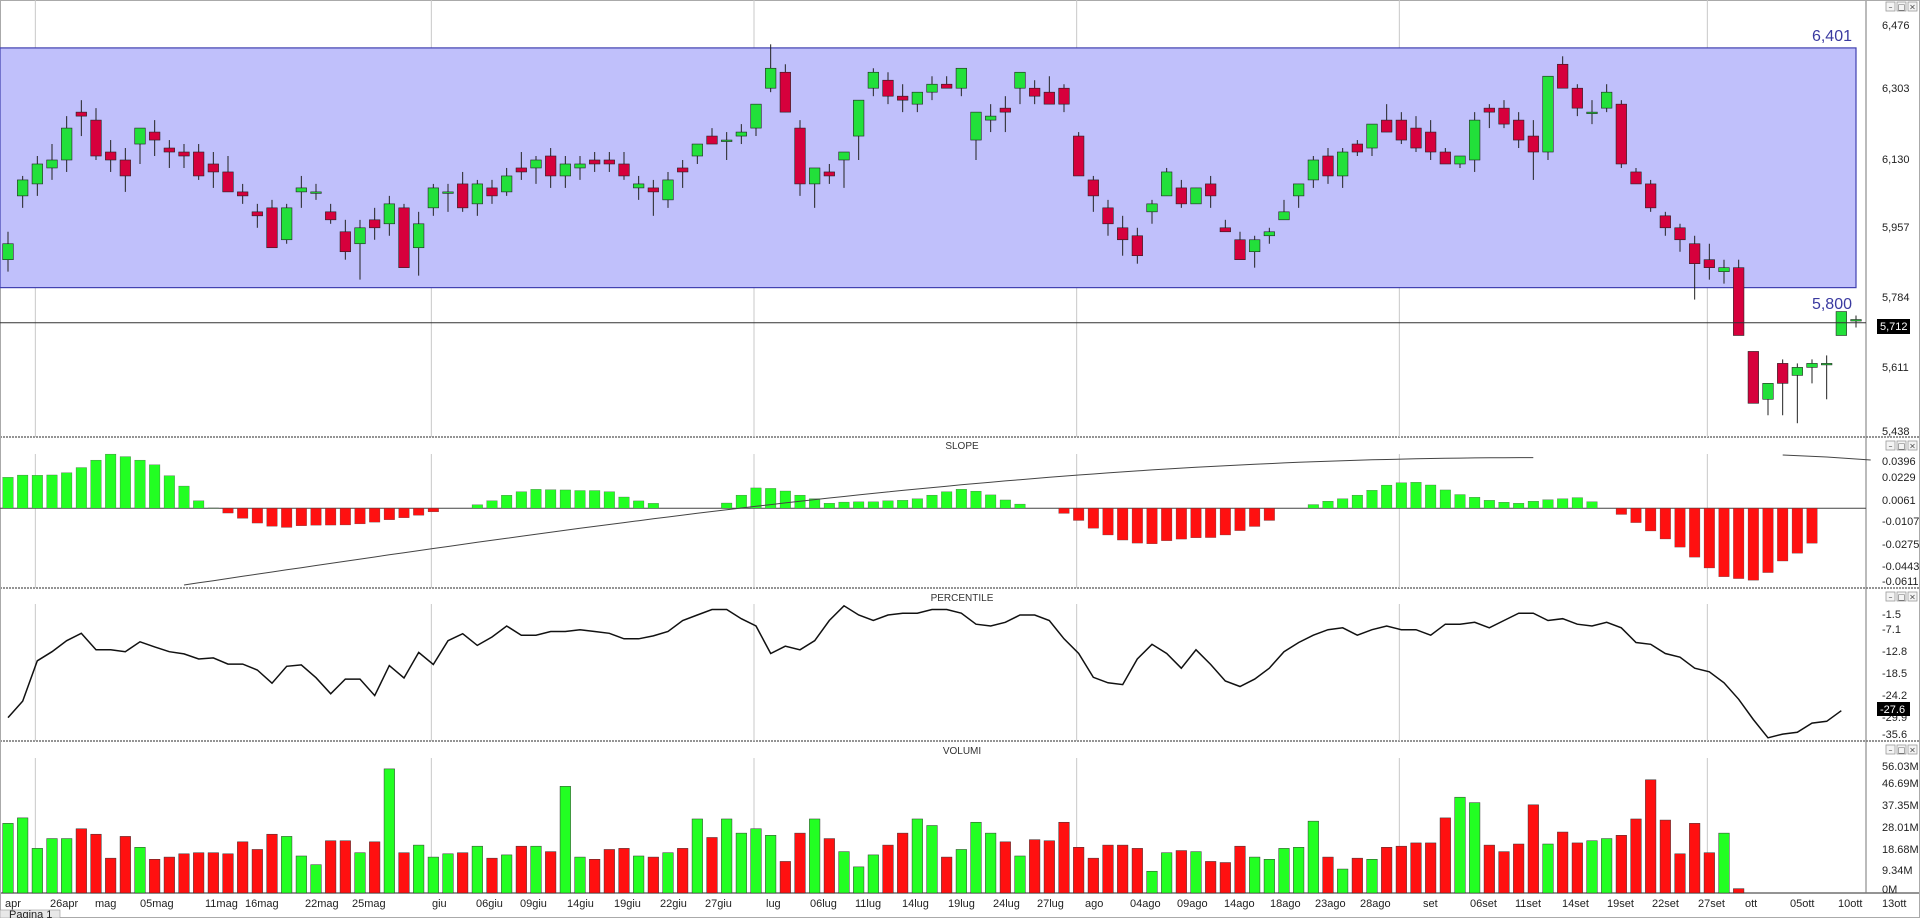 This screenshot has width=1920, height=923. What do you see at coordinates (1890, 750) in the screenshot?
I see `volume-window-button-minimize: –` at bounding box center [1890, 750].